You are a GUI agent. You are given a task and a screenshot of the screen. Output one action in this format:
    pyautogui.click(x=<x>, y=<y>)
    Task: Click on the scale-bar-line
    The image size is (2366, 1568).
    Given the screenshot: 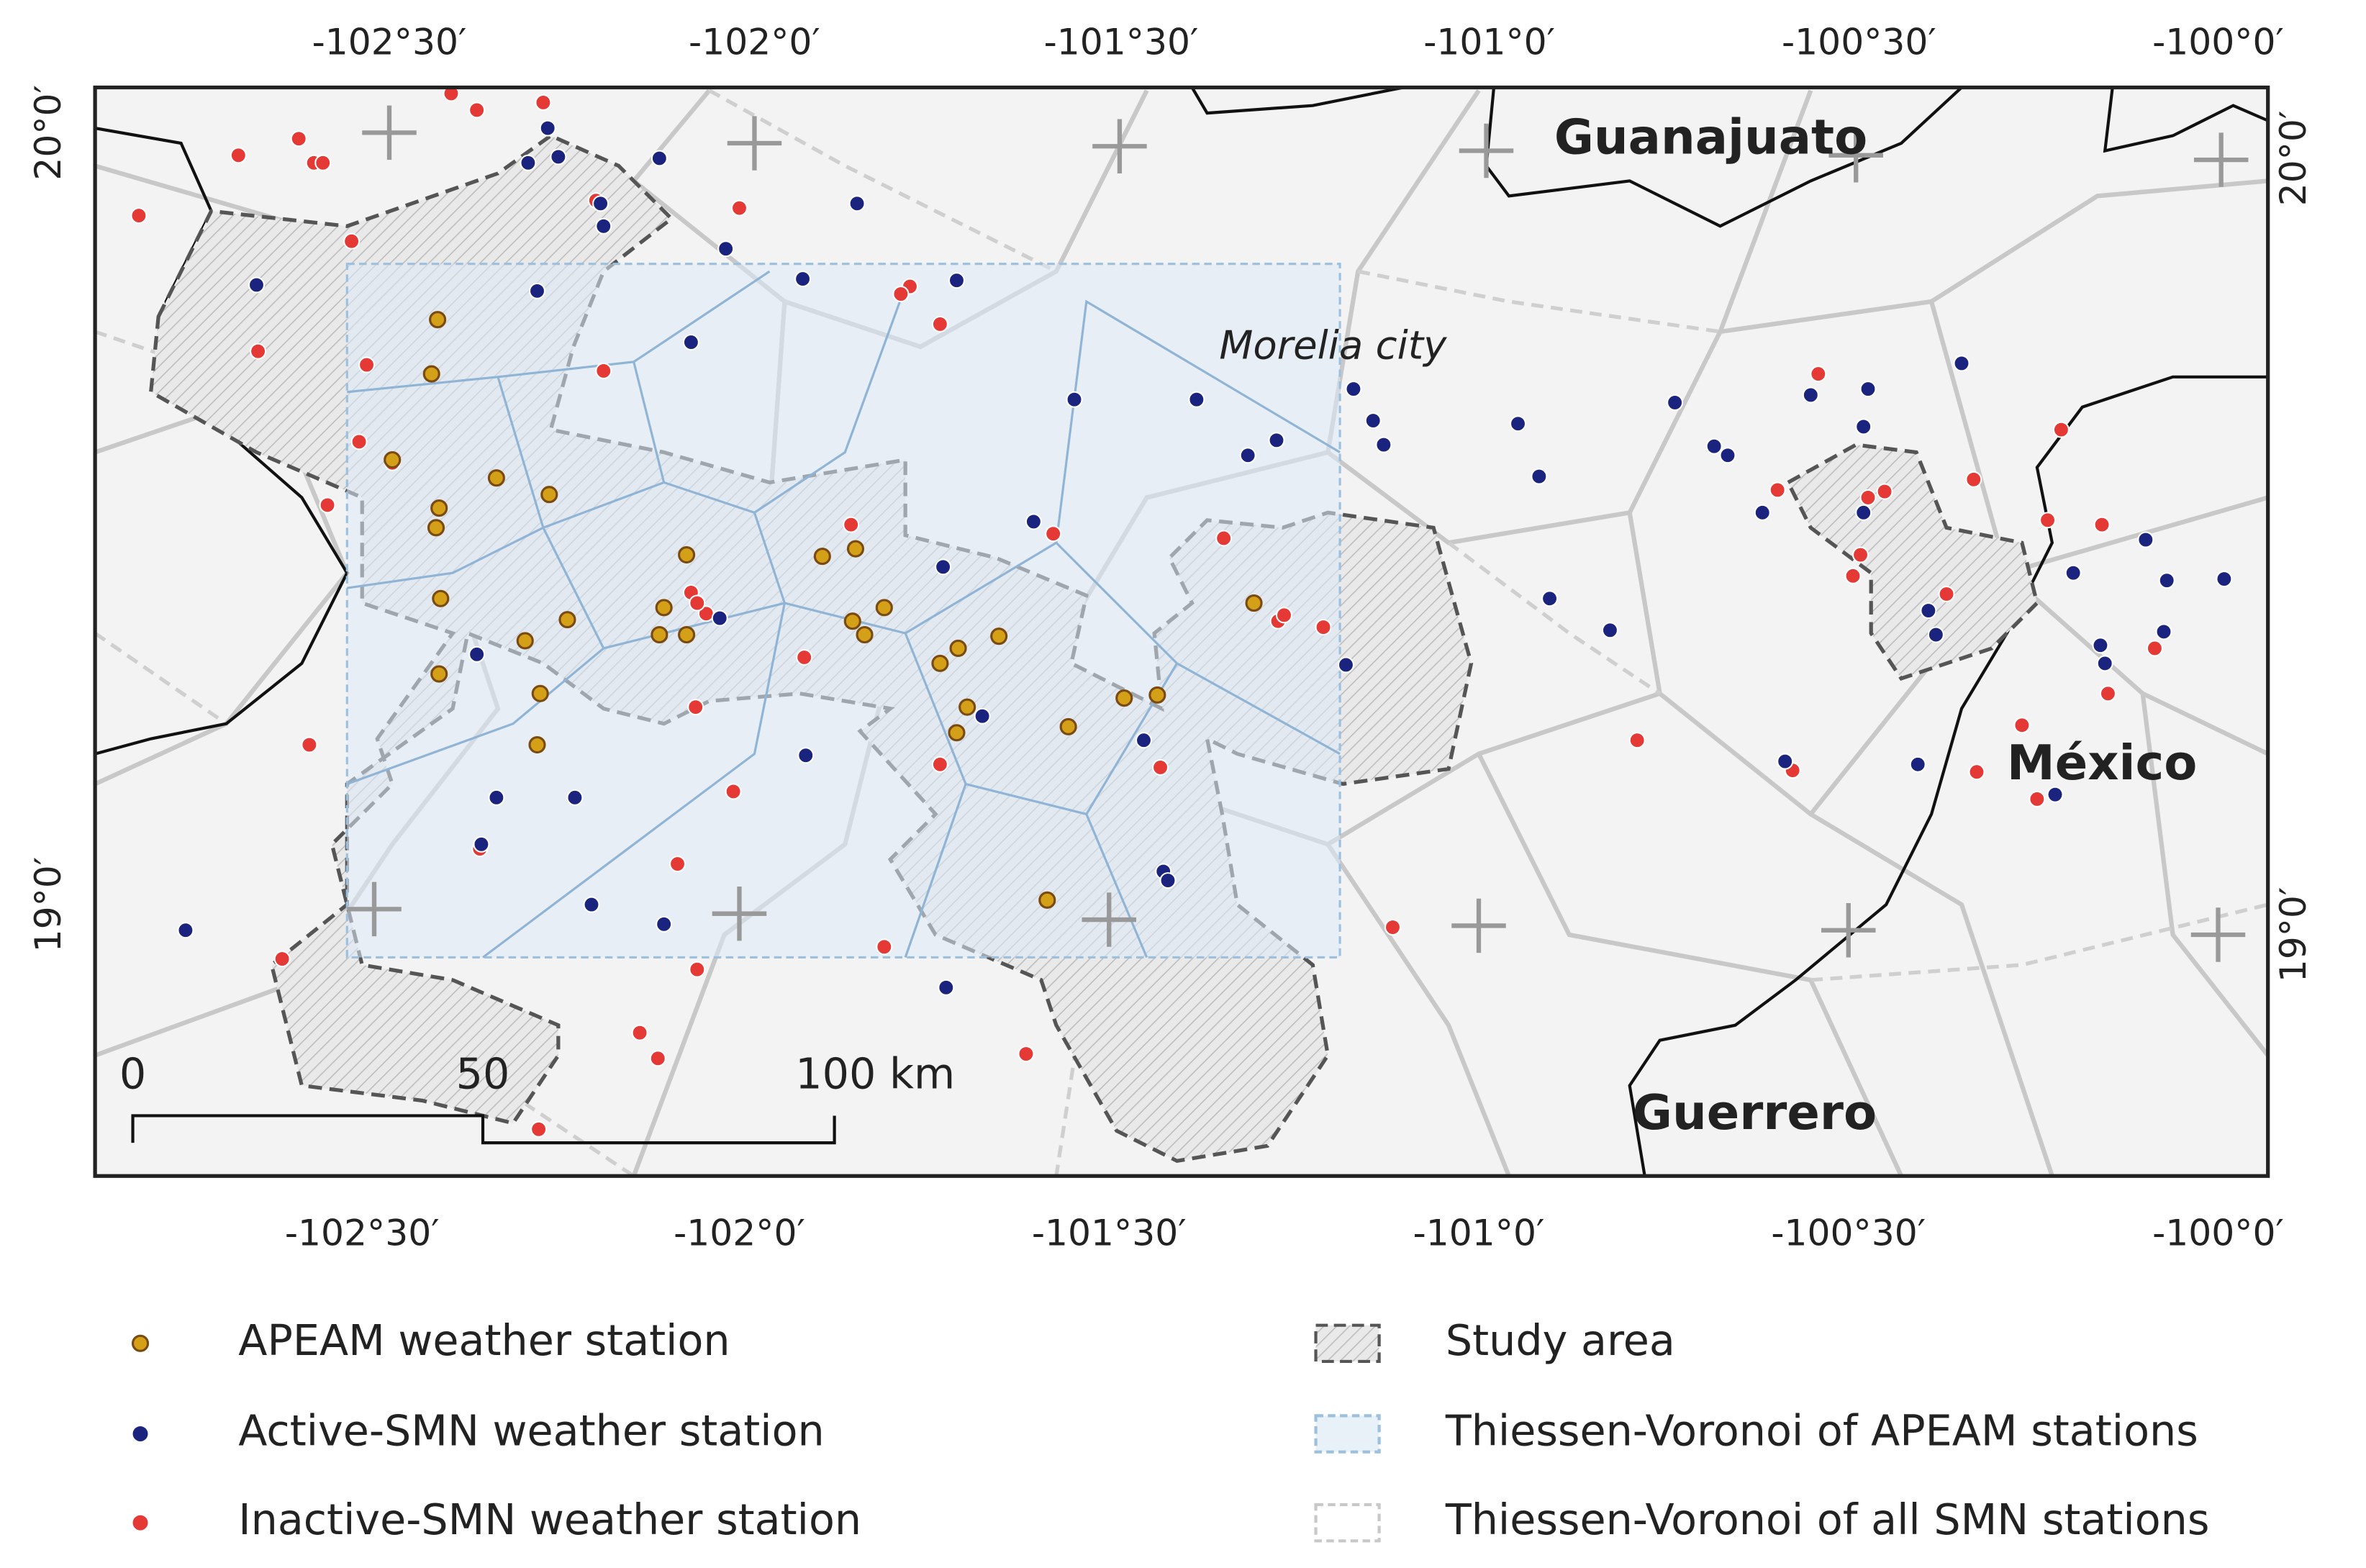 What is the action you would take?
    pyautogui.click(x=483, y=1129)
    